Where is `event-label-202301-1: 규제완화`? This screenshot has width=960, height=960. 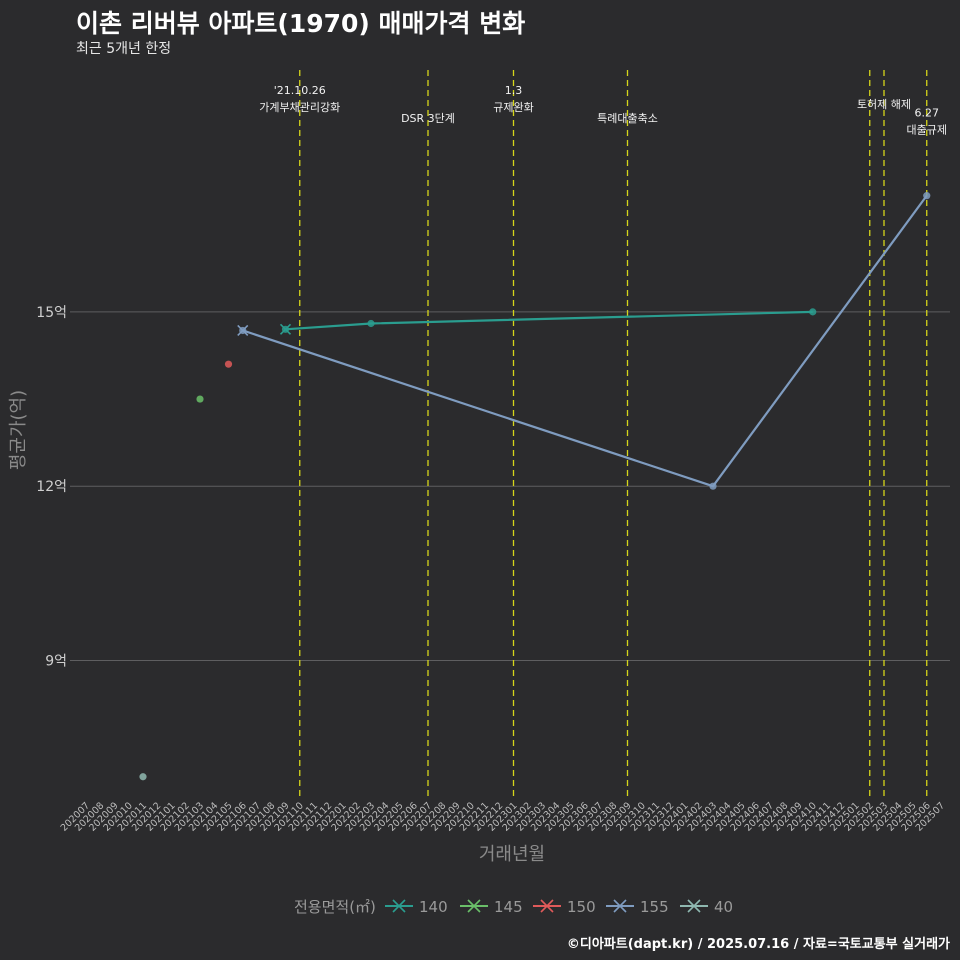 event-label-202301-1: 규제완화 is located at coordinates (513, 107).